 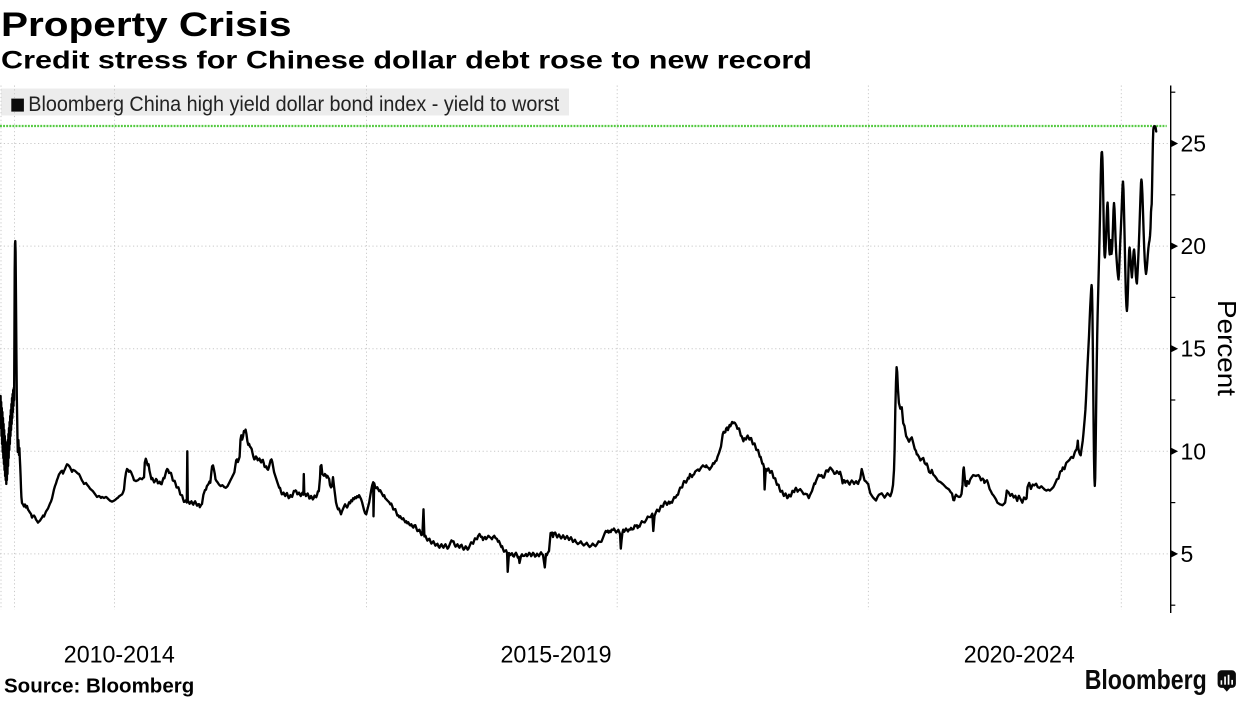 What do you see at coordinates (1194, 349) in the screenshot?
I see `svg-text: 15` at bounding box center [1194, 349].